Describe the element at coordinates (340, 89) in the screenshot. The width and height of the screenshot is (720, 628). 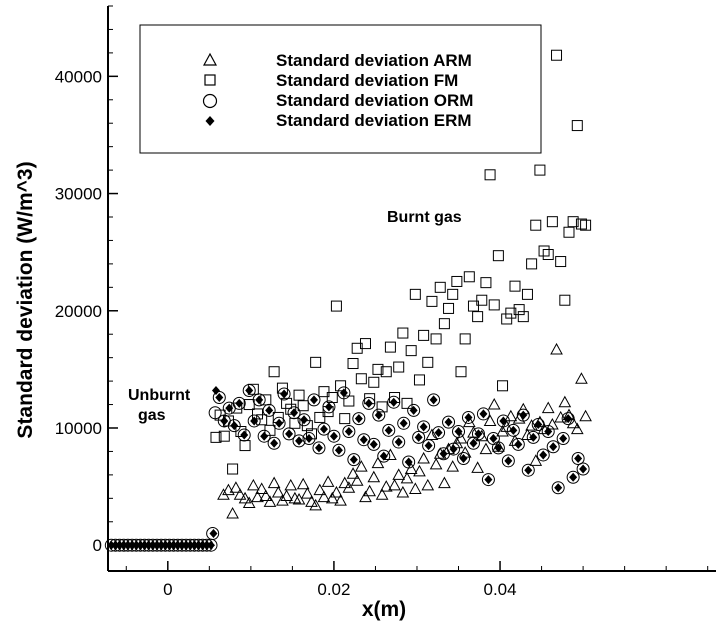
I see `legend-box` at that location.